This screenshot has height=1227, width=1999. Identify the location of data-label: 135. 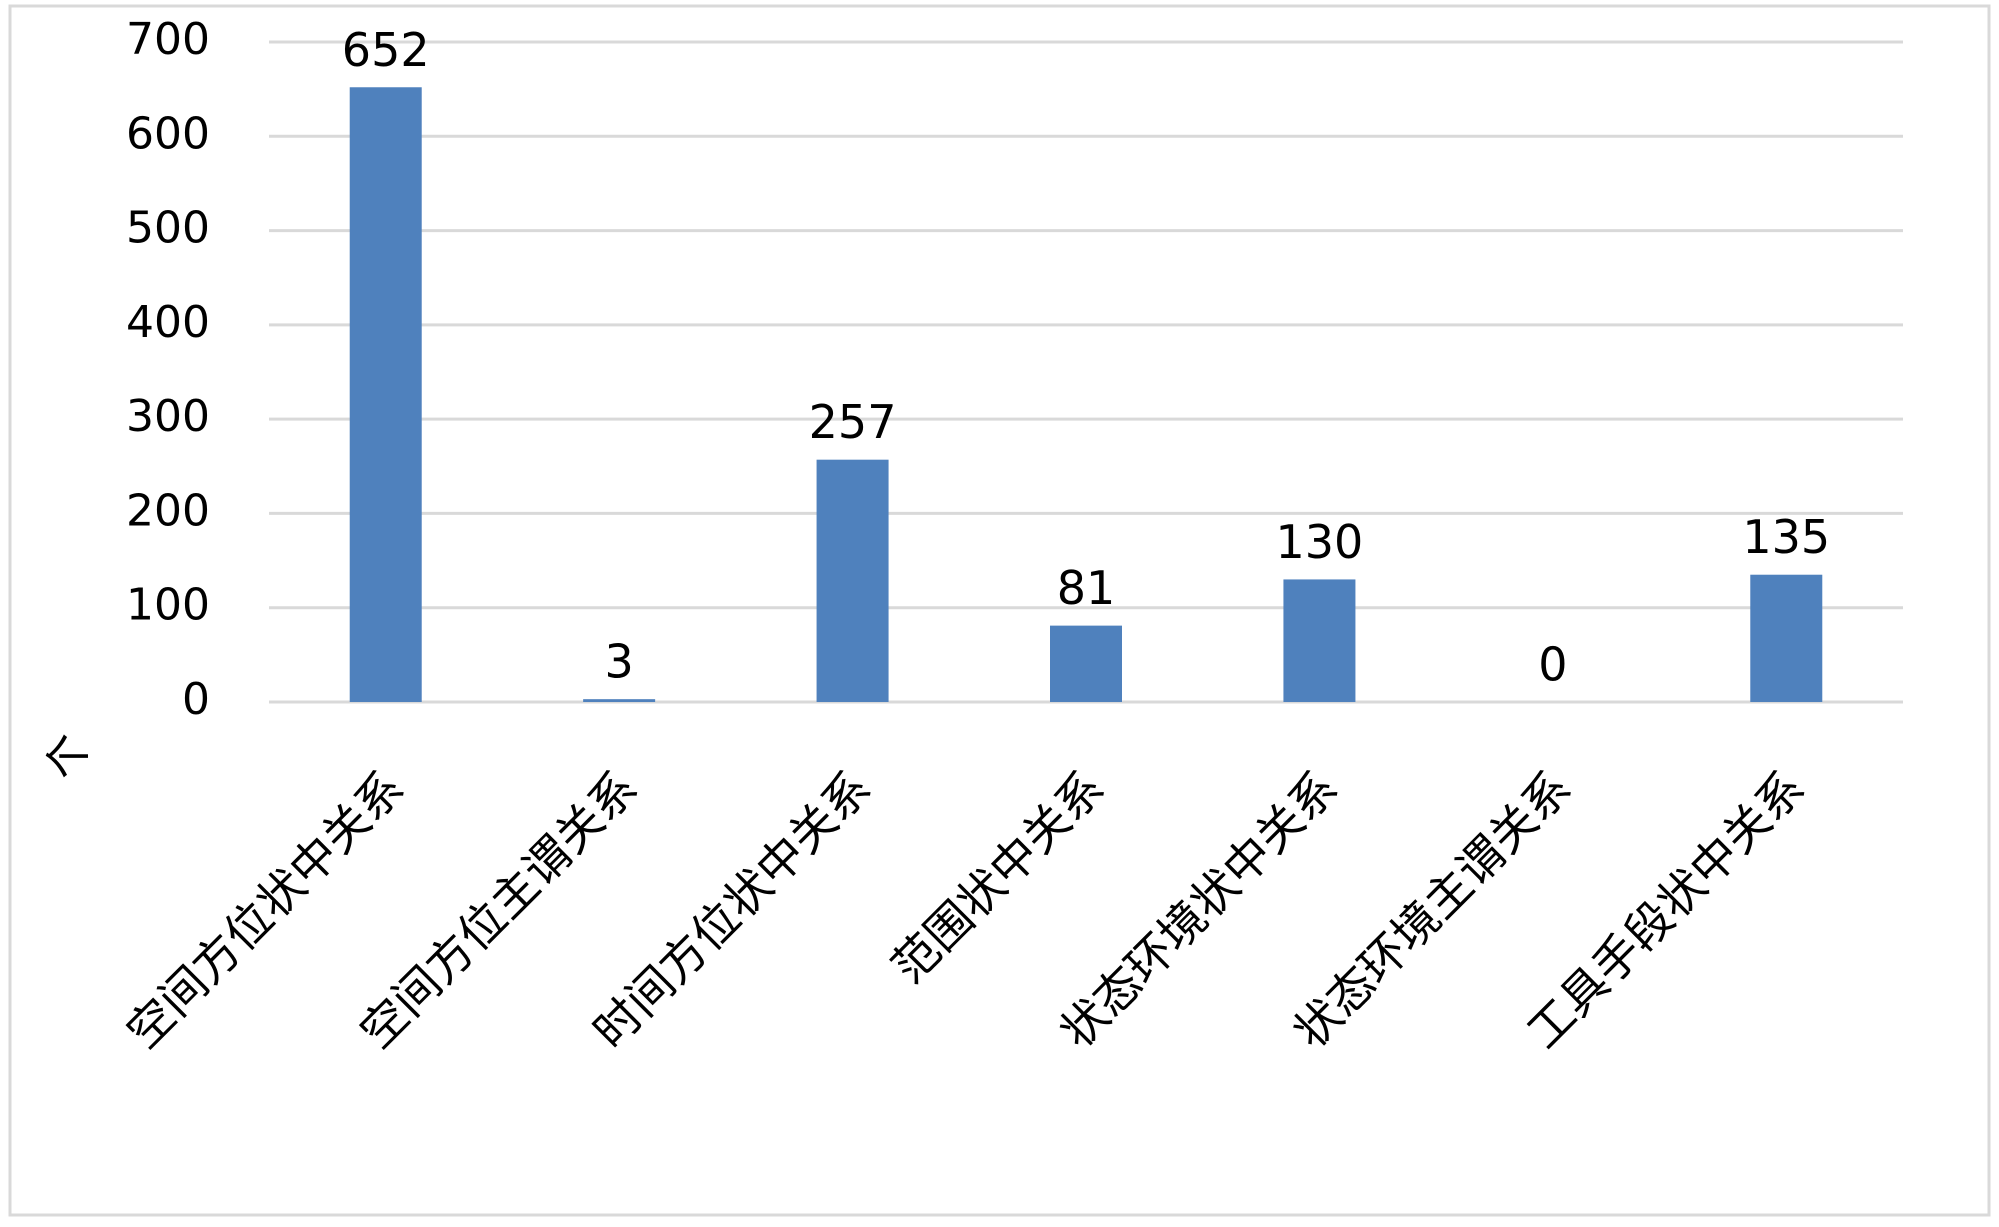
(1786, 537).